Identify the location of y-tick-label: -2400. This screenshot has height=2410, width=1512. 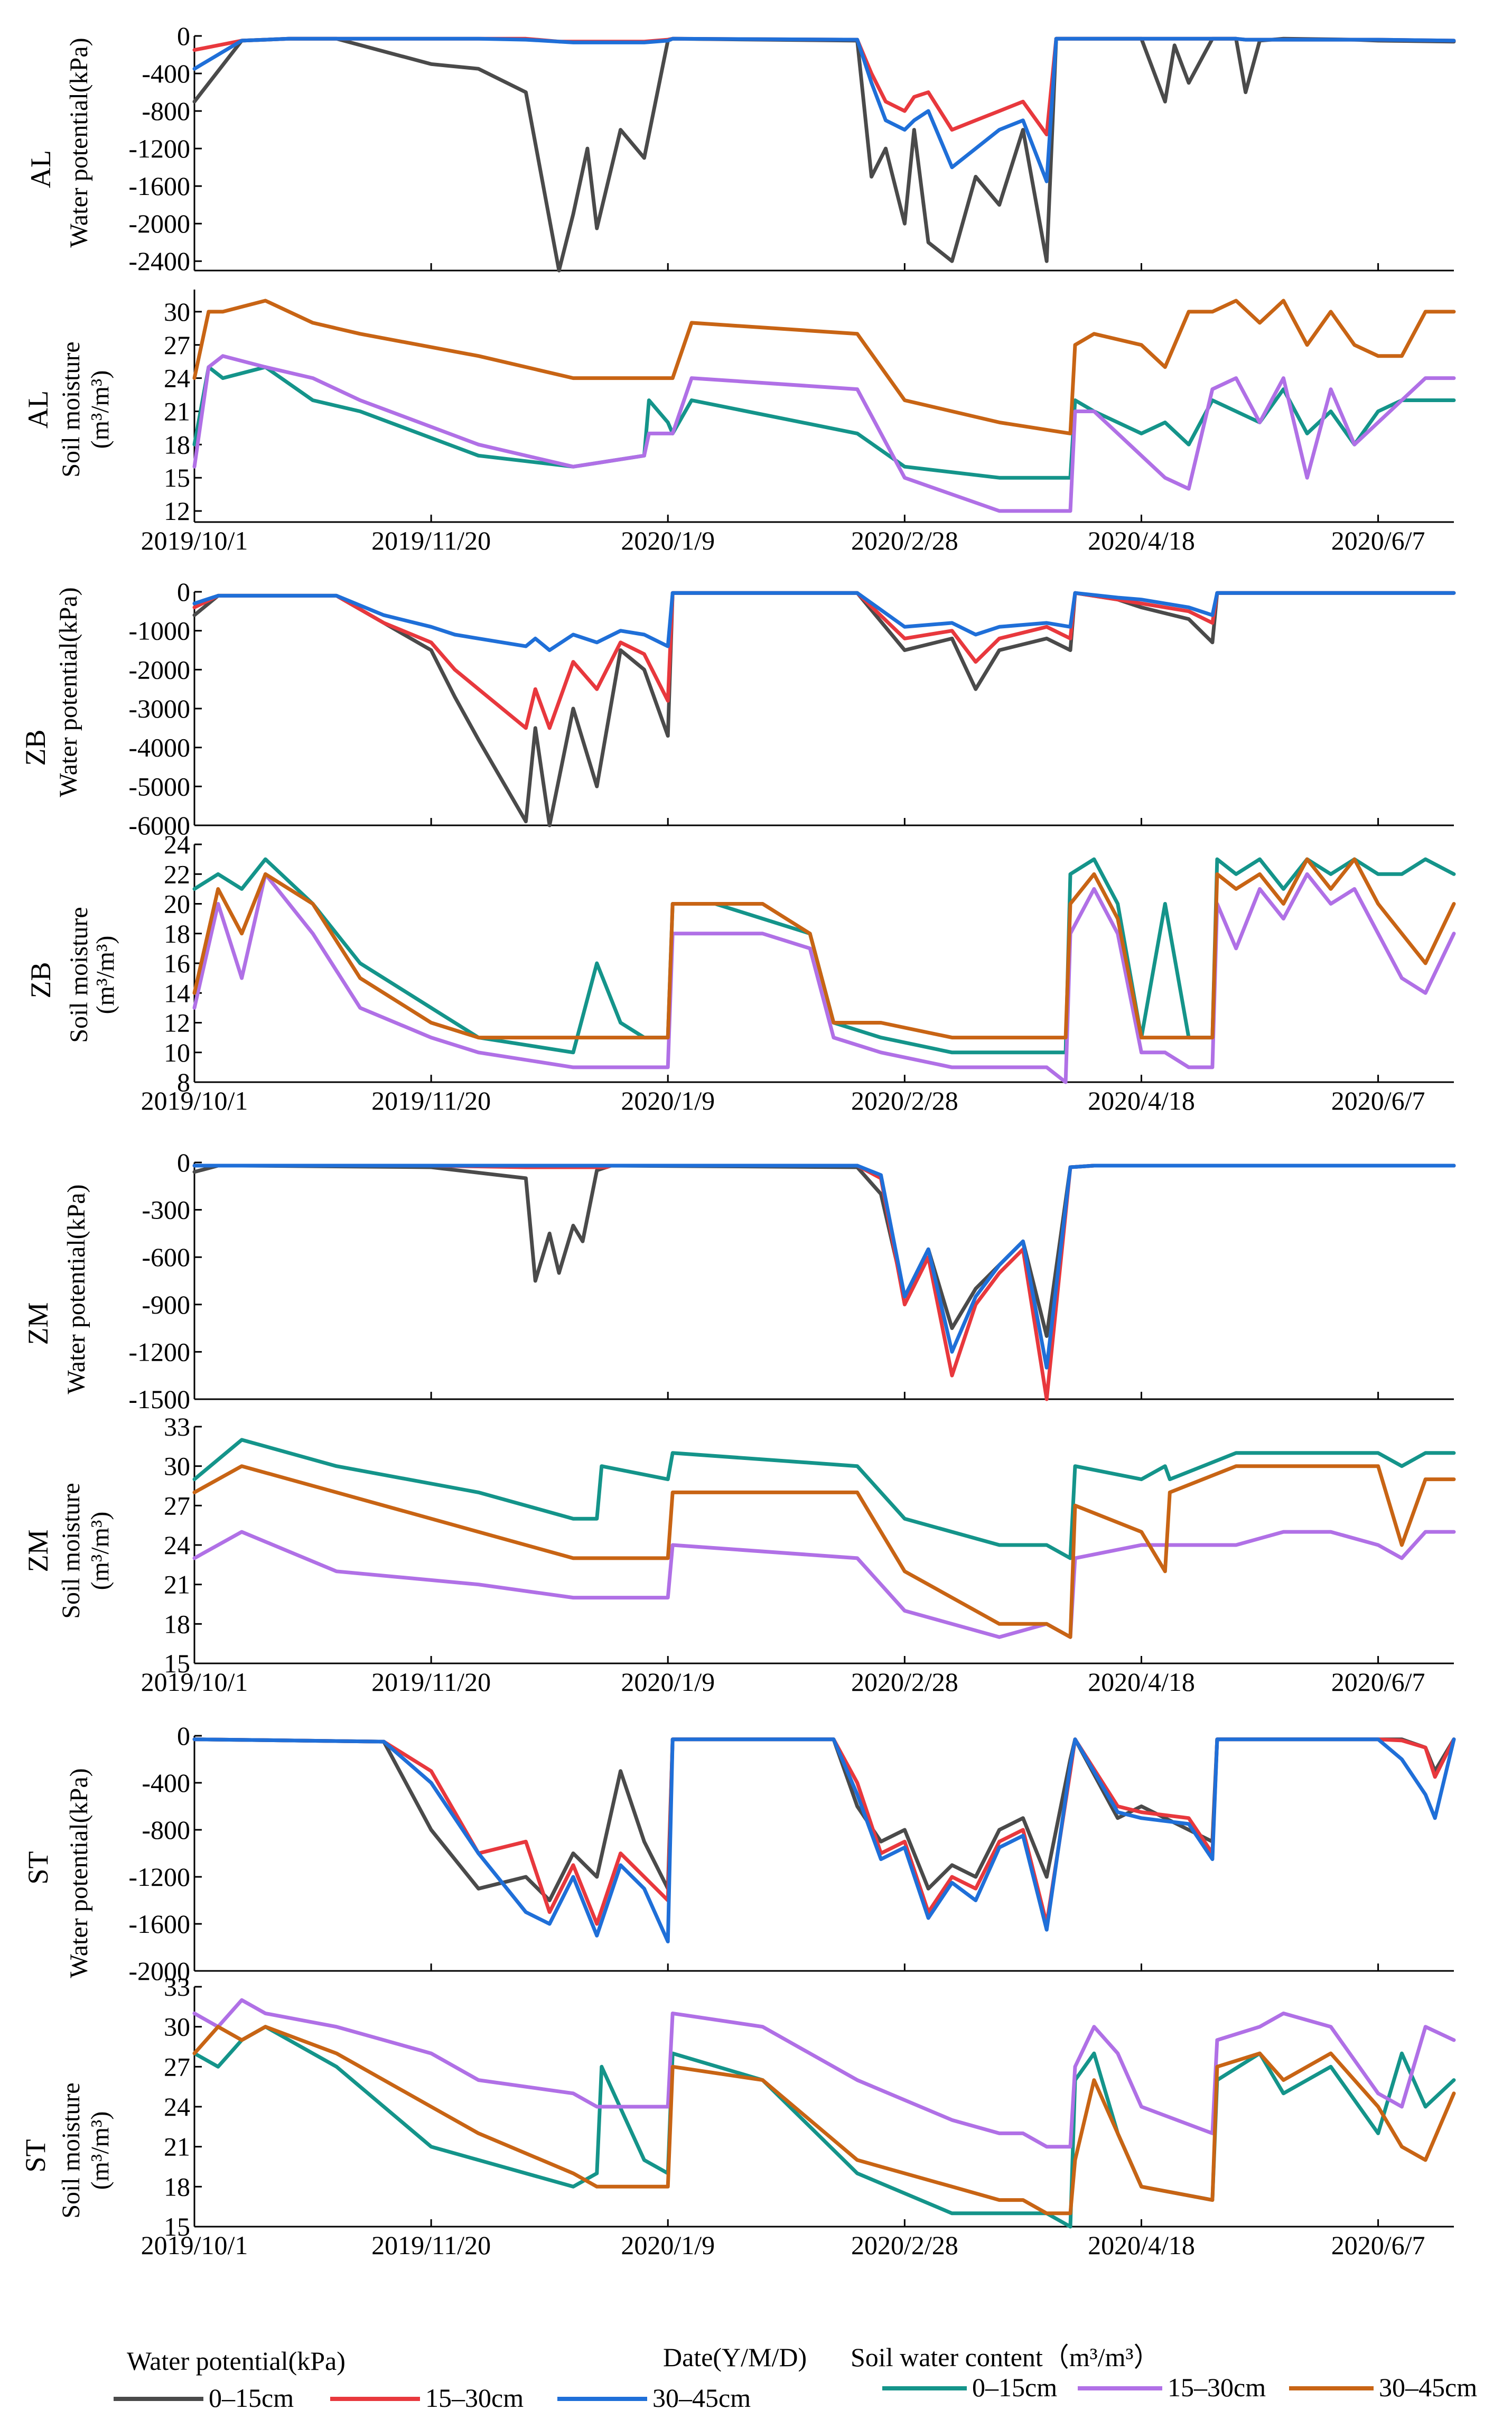
(159, 261).